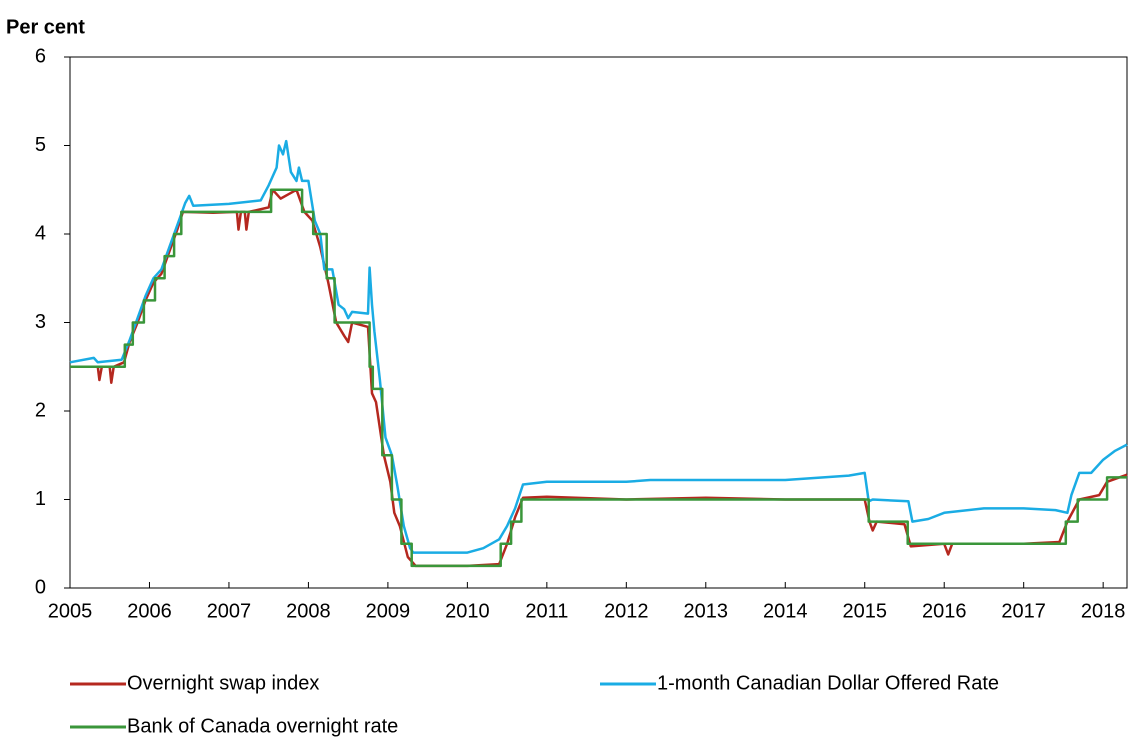 The image size is (1136, 742). Describe the element at coordinates (40, 499) in the screenshot. I see `y-tick-label: 1` at that location.